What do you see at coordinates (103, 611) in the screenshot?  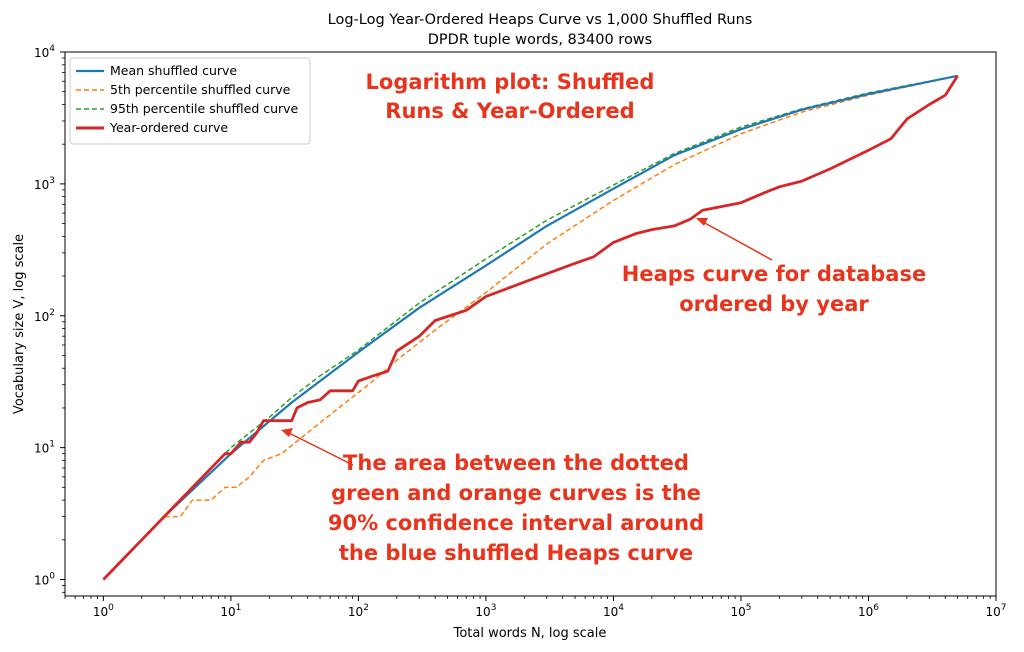 I see `x-tick-label: 10⁰` at bounding box center [103, 611].